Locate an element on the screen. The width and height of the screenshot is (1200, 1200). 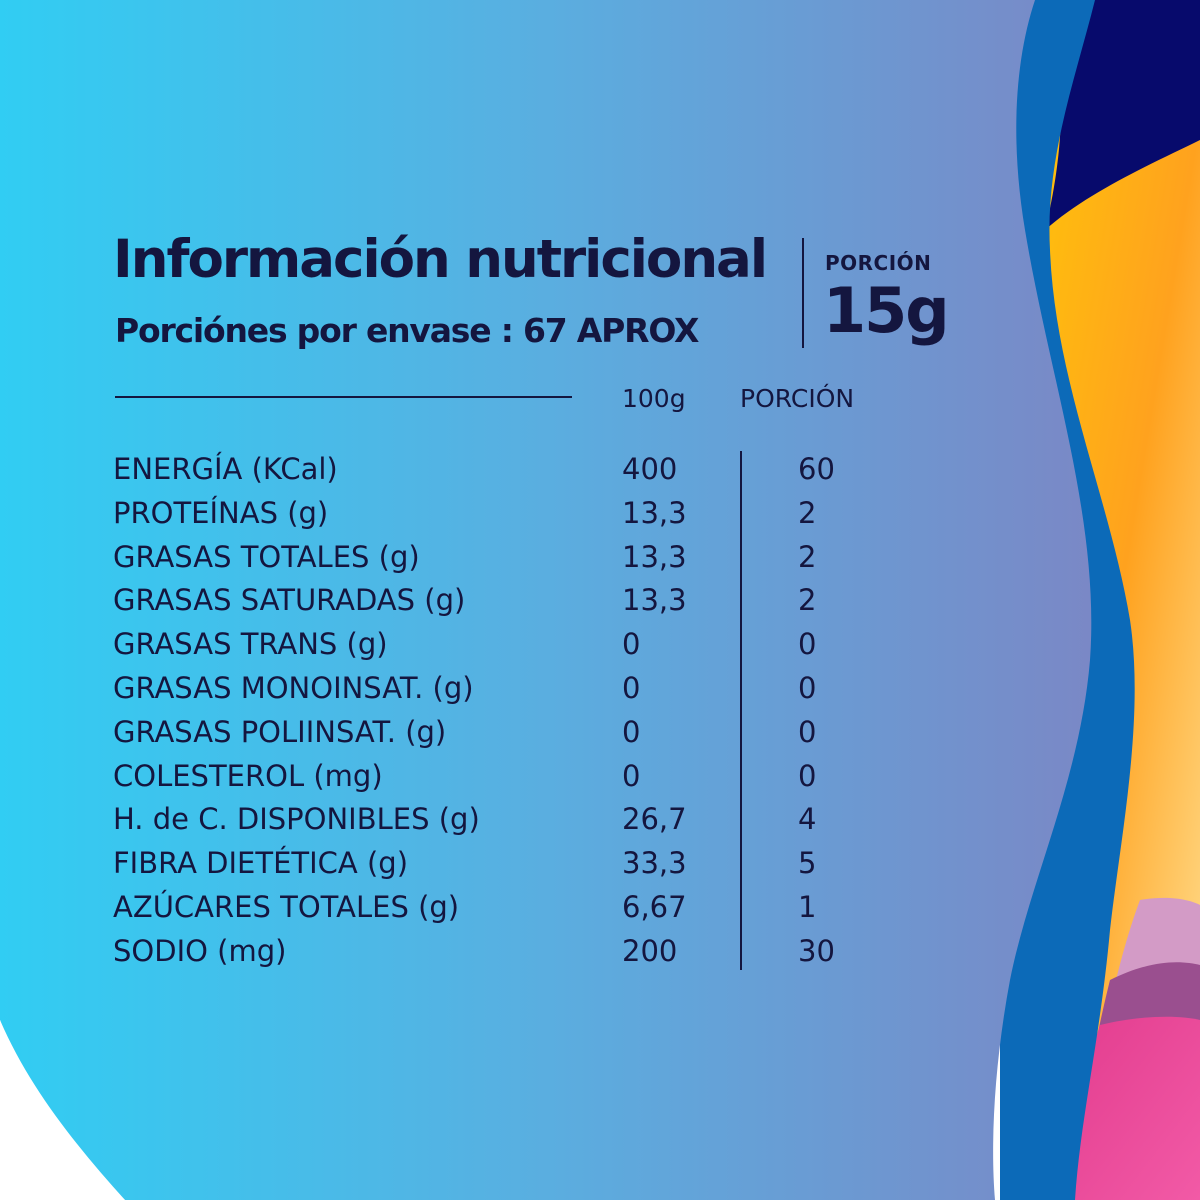
per-portion-value: 4 is located at coordinates (807, 819).